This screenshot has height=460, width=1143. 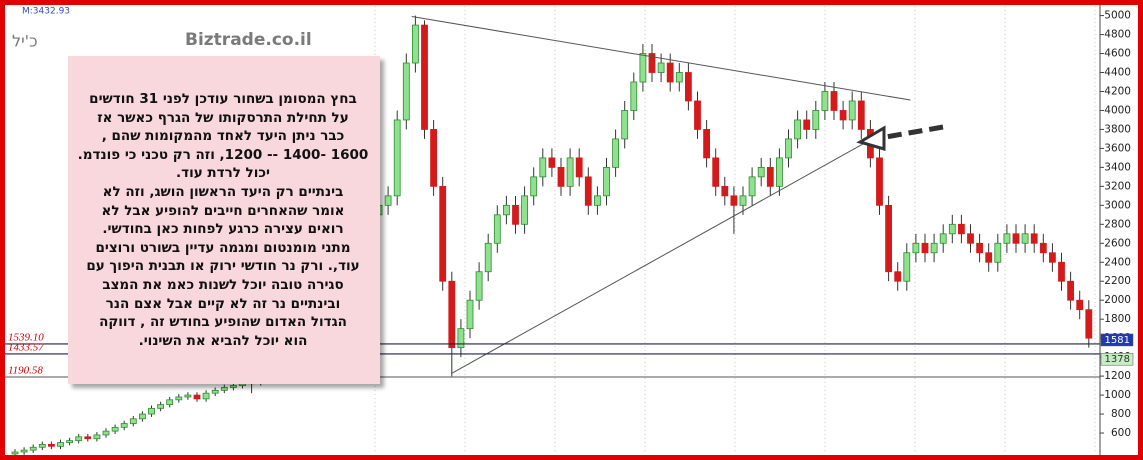 I want to click on note-line: על תחילת התרסקותו של הגרף כאשר אז, so click(x=223, y=117).